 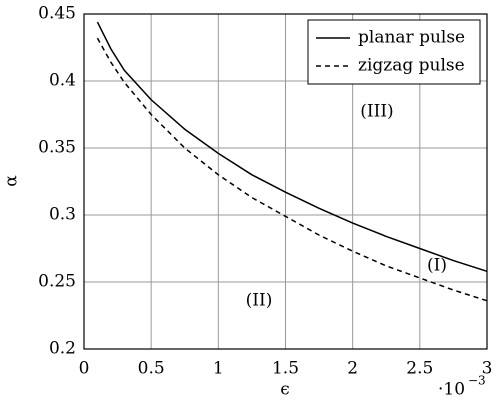 What do you see at coordinates (451, 390) in the screenshot?
I see `x-multiplier: ·10` at bounding box center [451, 390].